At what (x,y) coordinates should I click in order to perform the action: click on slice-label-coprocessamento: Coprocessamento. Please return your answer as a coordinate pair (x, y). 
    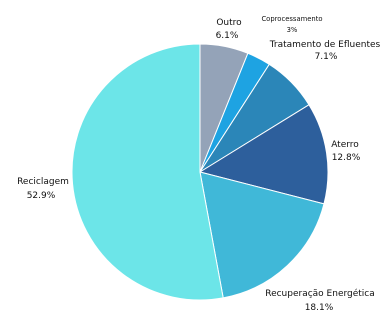
    Looking at the image, I should click on (291, 19).